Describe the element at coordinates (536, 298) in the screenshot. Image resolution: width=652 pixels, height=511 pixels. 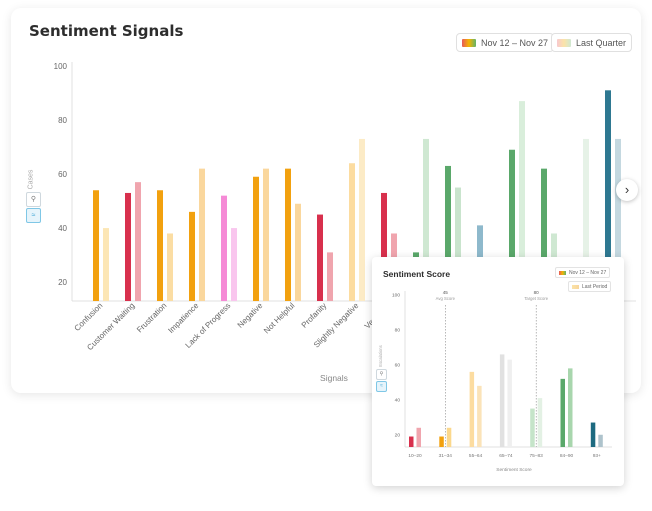
I see `reference-line-label: Target Score` at that location.